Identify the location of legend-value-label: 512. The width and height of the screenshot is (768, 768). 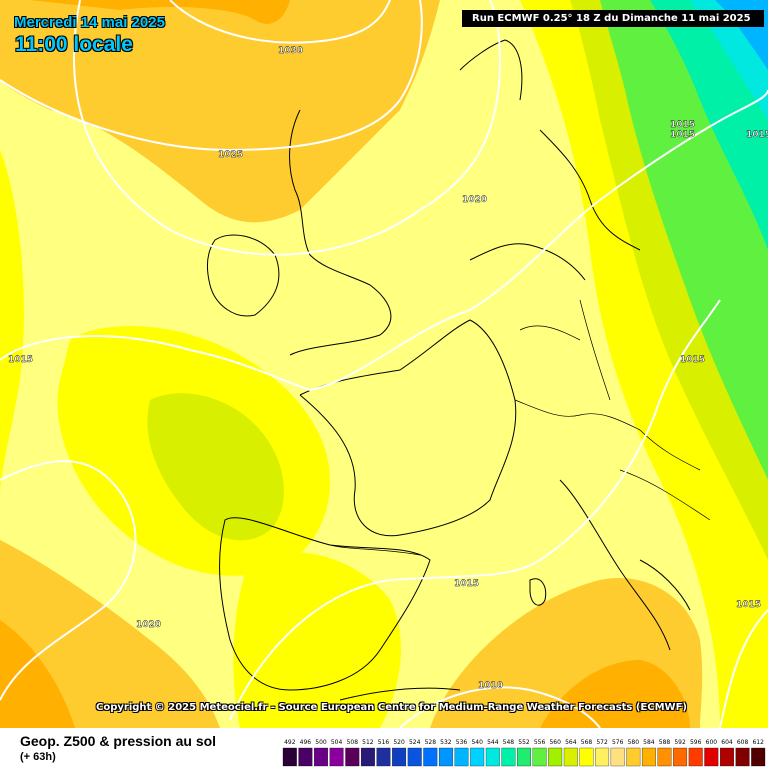
(368, 742).